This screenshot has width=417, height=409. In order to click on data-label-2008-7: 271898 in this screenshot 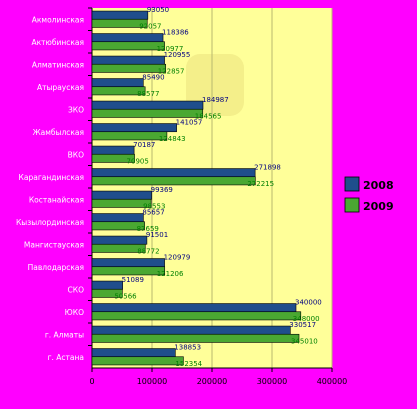, I will do `click(267, 168)`.